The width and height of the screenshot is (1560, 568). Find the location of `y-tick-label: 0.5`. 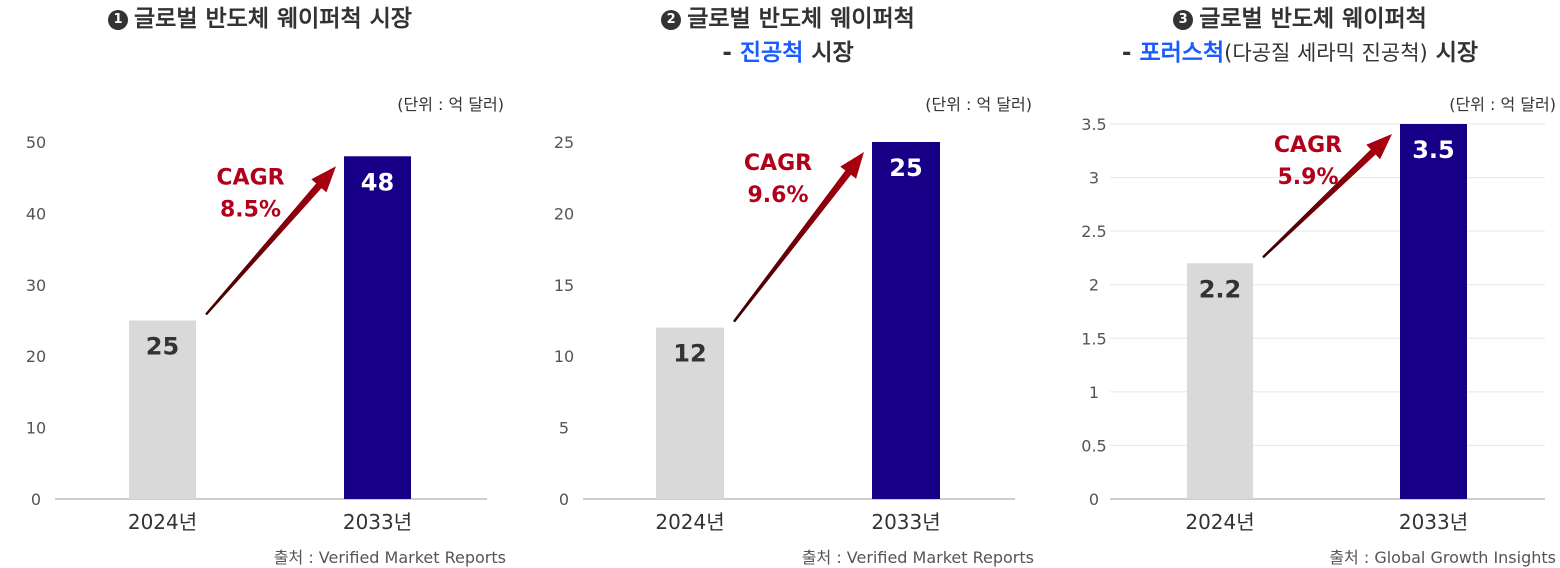

y-tick-label: 0.5 is located at coordinates (1093, 445).